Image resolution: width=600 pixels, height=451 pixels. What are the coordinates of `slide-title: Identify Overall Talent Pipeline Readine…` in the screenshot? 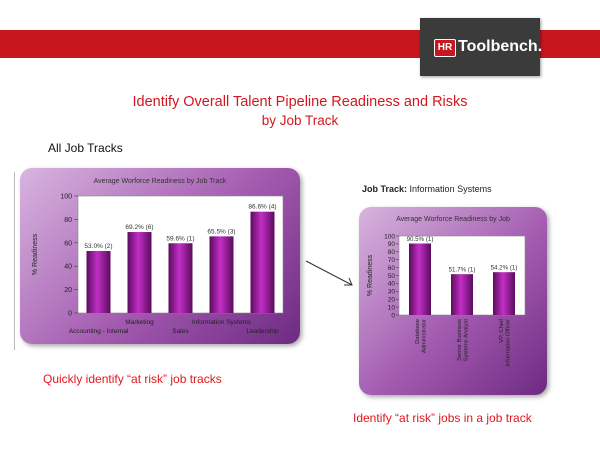 It's located at (300, 102).